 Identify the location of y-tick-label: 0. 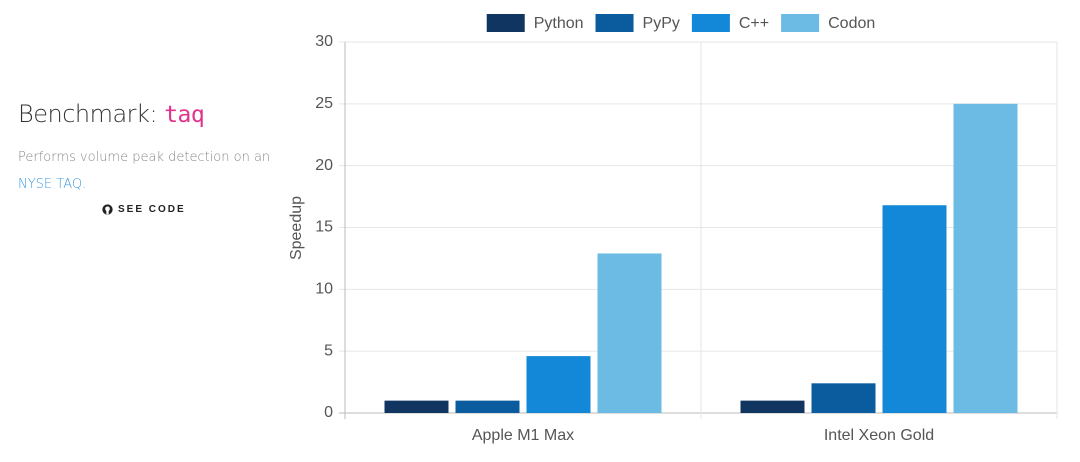
(328, 412).